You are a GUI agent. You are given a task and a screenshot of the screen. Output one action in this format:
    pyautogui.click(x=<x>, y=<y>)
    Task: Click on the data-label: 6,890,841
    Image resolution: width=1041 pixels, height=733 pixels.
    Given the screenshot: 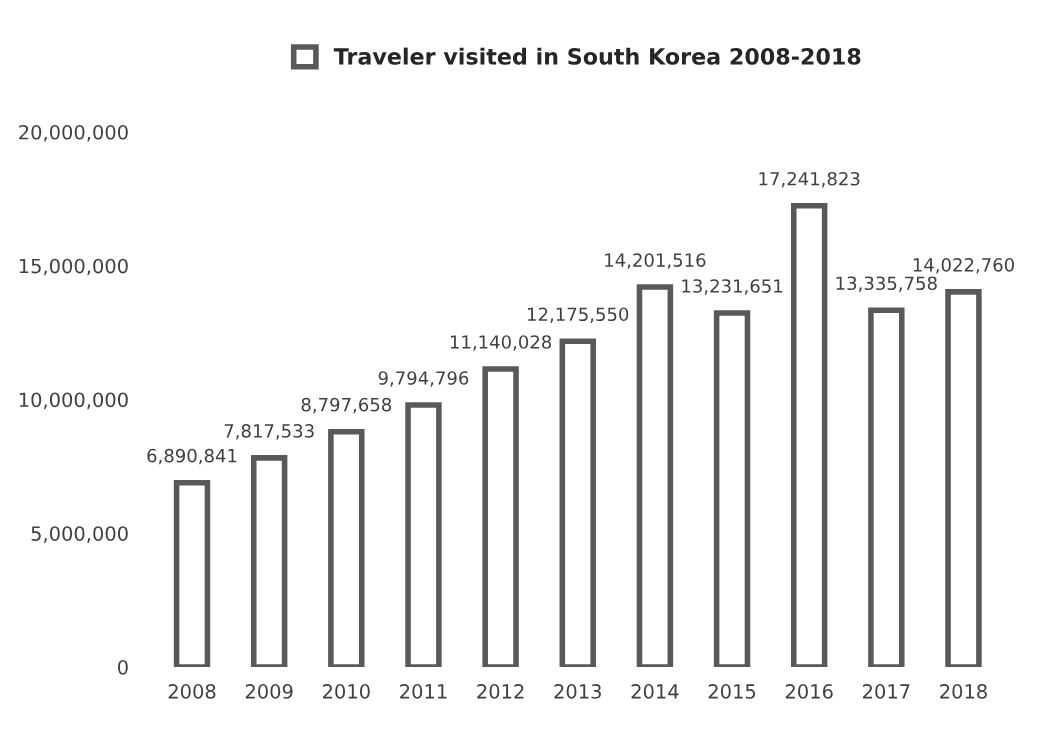 What is the action you would take?
    pyautogui.click(x=192, y=456)
    